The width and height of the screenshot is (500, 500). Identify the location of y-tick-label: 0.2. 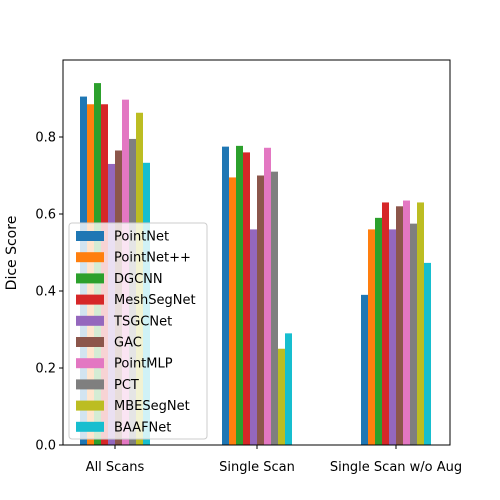
(45, 369).